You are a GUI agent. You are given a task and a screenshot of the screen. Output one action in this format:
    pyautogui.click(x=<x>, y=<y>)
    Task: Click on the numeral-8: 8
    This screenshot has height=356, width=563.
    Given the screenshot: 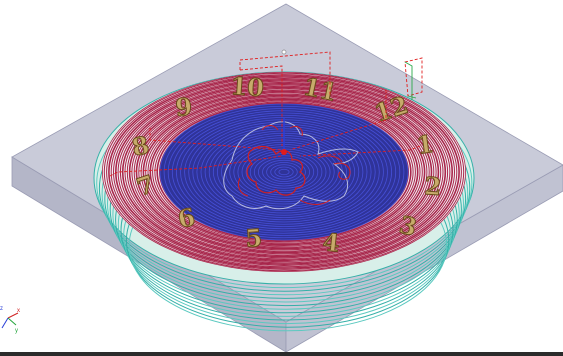 What is the action you would take?
    pyautogui.click(x=140, y=146)
    